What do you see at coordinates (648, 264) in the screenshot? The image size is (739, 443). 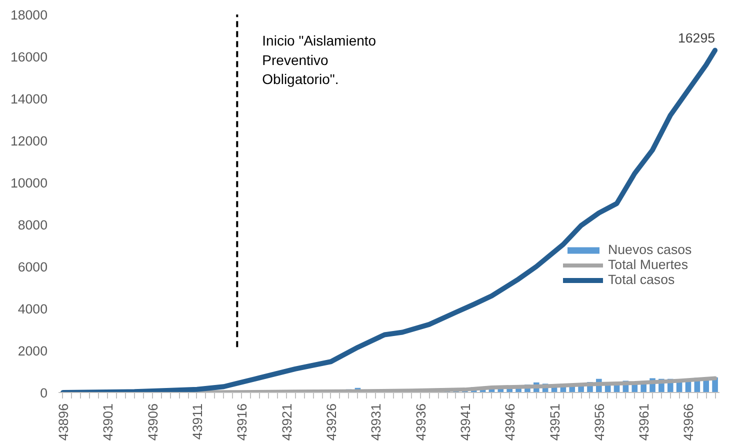 I see `legend-label: Total Muertes` at bounding box center [648, 264].